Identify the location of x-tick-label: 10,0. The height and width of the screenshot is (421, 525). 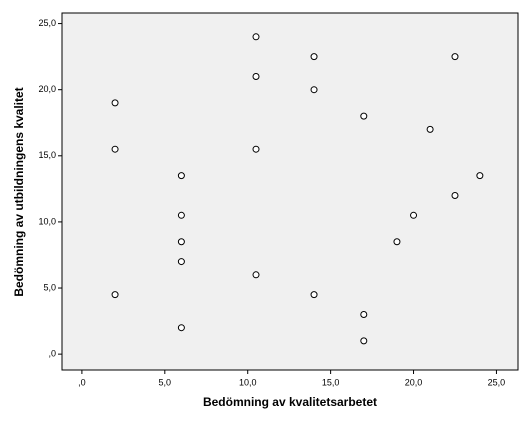
(248, 382).